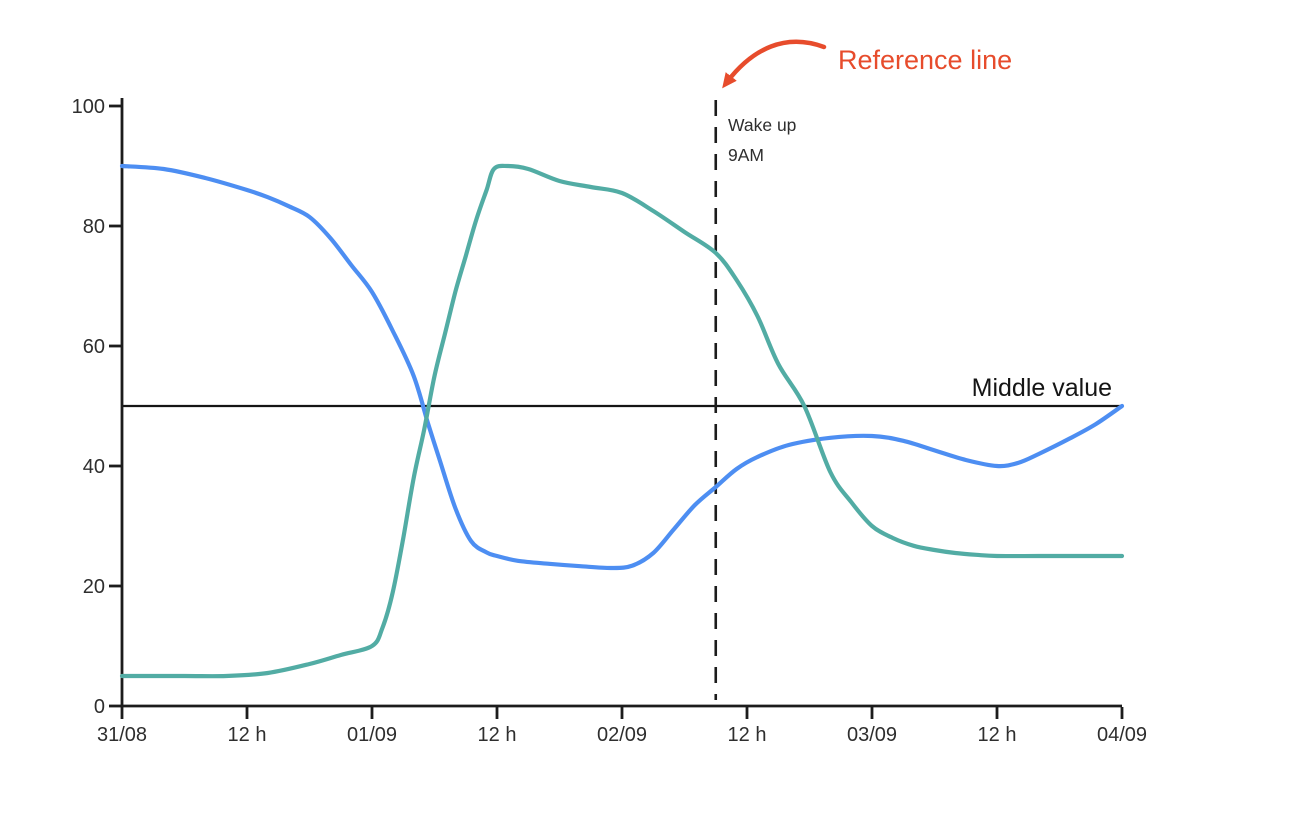  I want to click on y-tick-label: 80, so click(94, 227).